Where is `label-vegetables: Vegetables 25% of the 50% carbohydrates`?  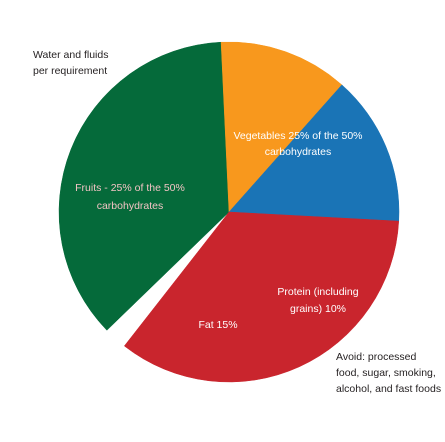 label-vegetables: Vegetables 25% of the 50% carbohydrates is located at coordinates (297, 144).